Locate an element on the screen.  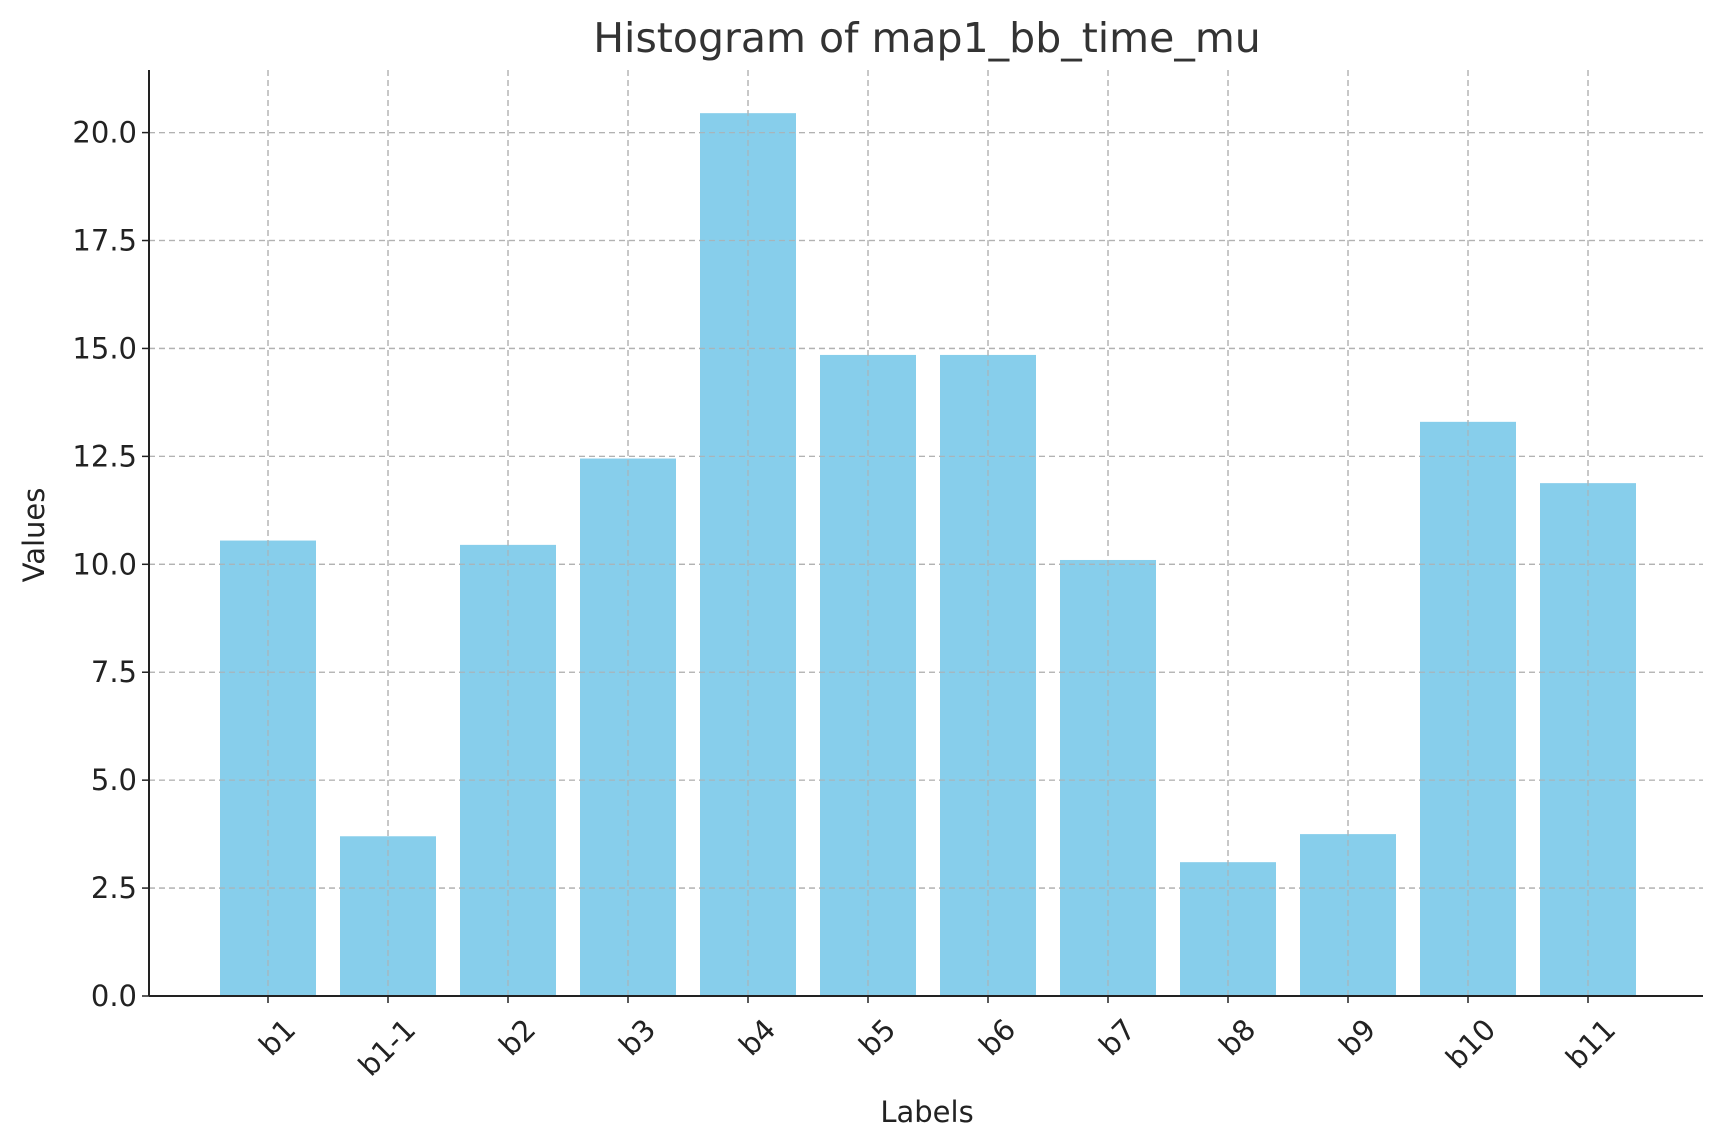
y-tick-label: 17.5 is located at coordinates (104, 241).